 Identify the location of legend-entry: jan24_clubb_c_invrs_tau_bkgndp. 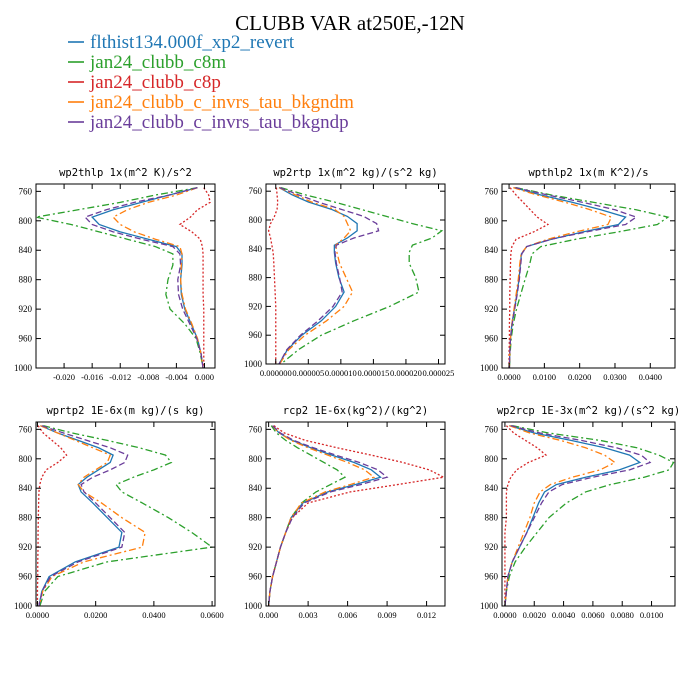
(208, 122).